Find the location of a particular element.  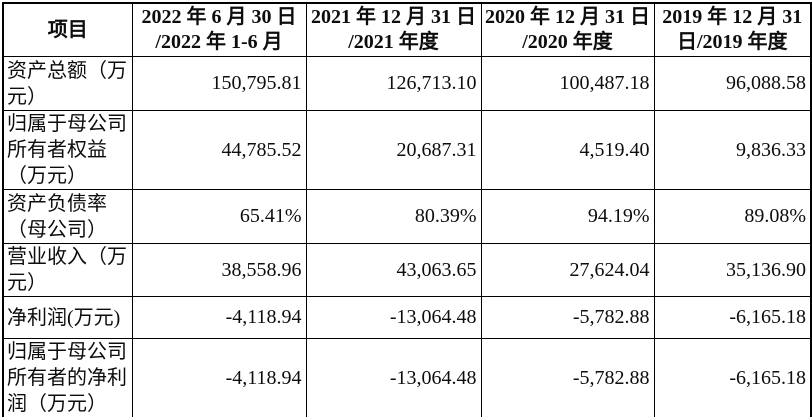

column-header-2020: 2020 年 12 月 31 日 /2020 年度 is located at coordinates (567, 29).